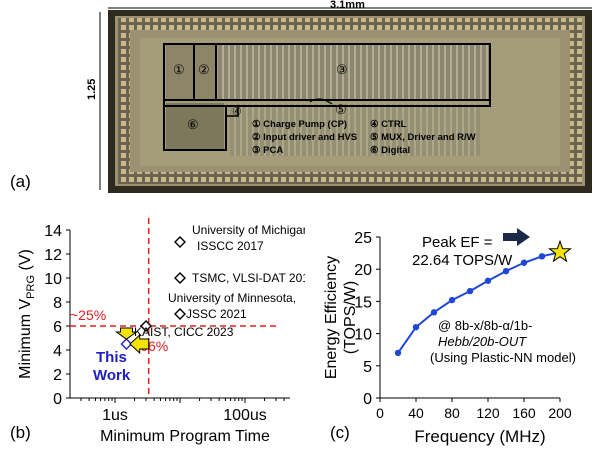 Image resolution: width=614 pixels, height=456 pixels. Describe the element at coordinates (516, 237) in the screenshot. I see `arrow-right-icon` at that location.